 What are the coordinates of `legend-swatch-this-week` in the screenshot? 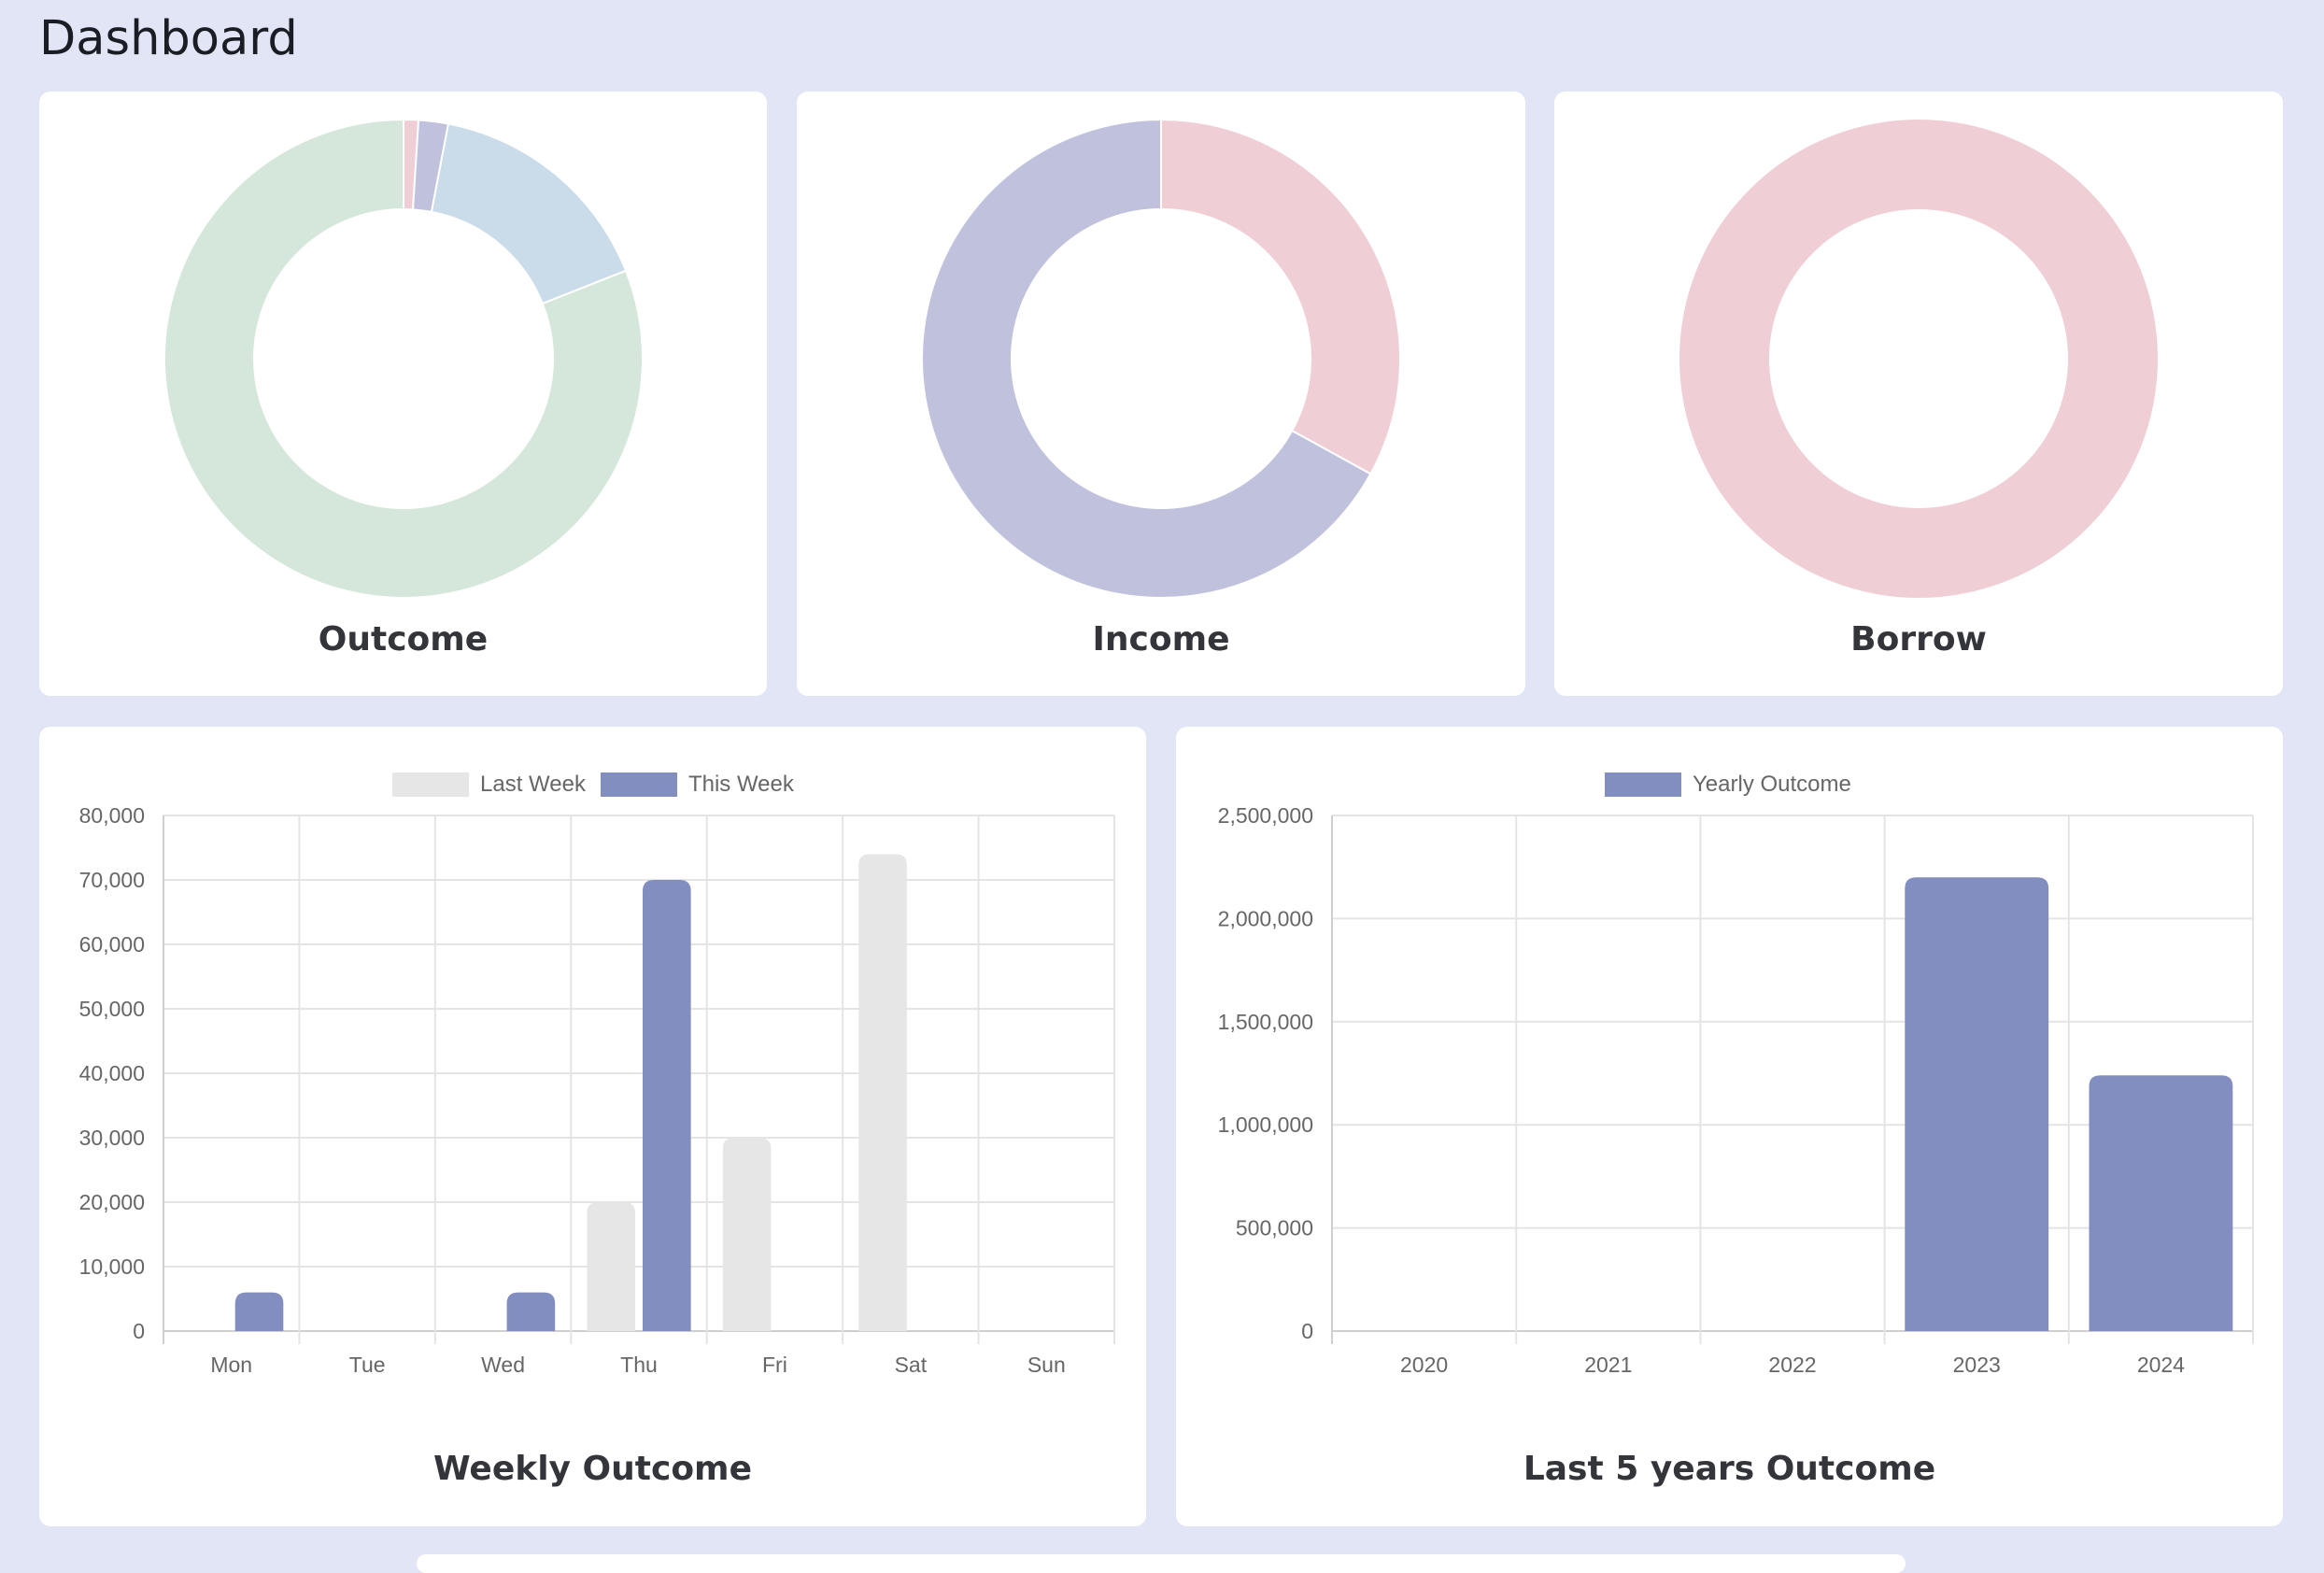 It's located at (638, 784).